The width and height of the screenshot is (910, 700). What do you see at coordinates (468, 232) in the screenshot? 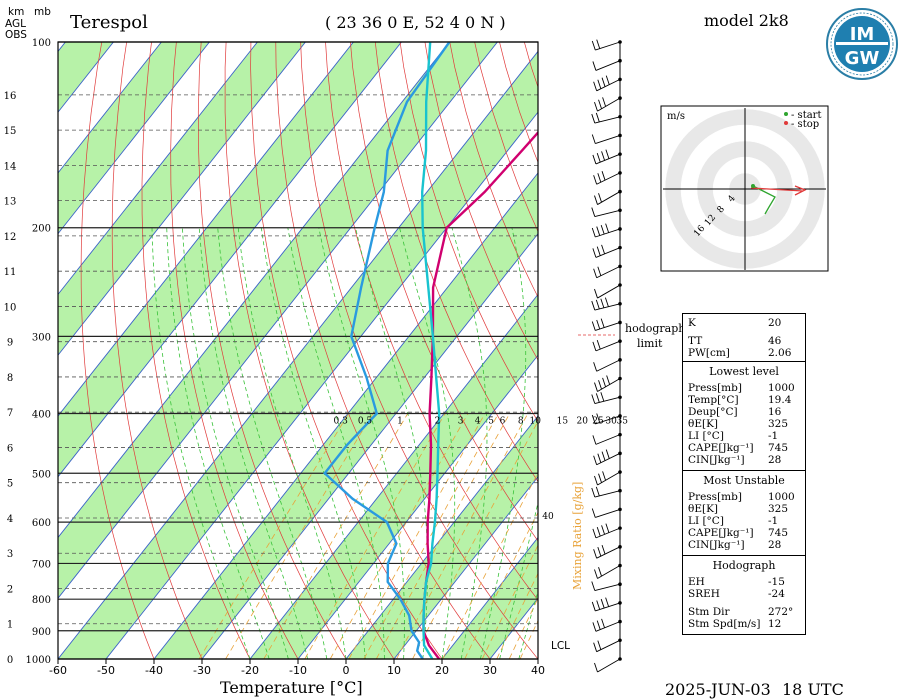
I see `dry-adiabat` at bounding box center [468, 232].